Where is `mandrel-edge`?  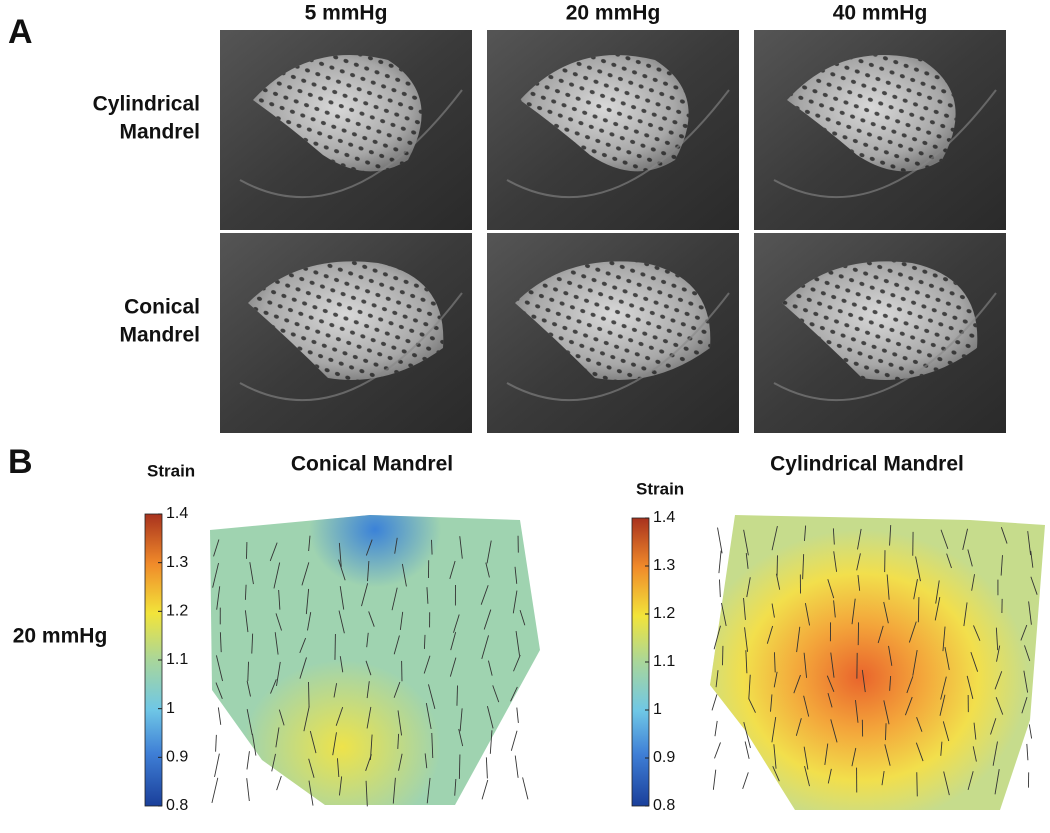 mandrel-edge is located at coordinates (885, 144).